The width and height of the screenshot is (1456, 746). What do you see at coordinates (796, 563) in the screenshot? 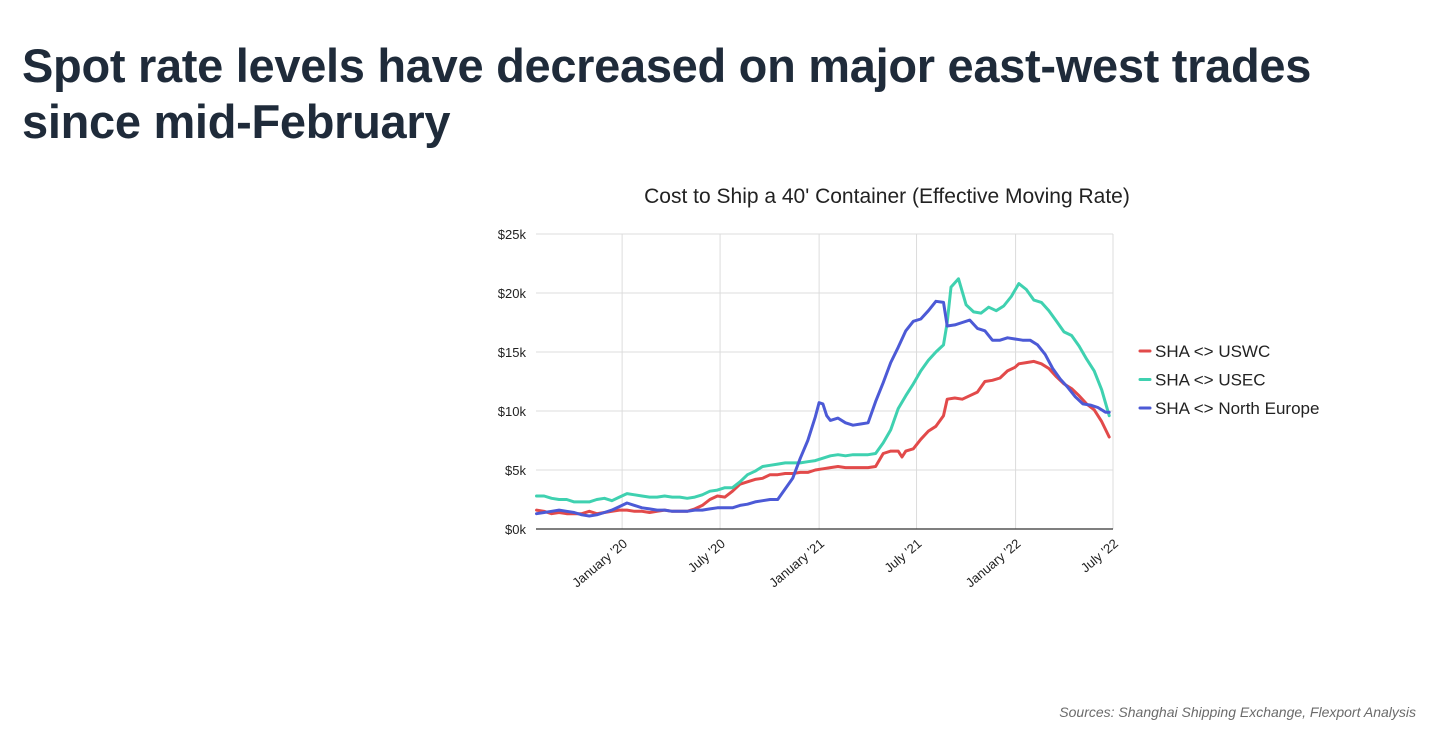
I see `x-tick-label: January '21` at bounding box center [796, 563].